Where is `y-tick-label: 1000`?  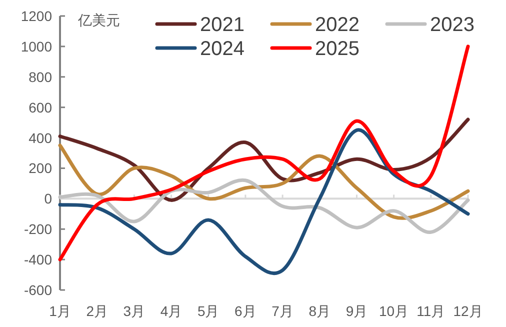
y-tick-label: 1000 is located at coordinates (36, 46).